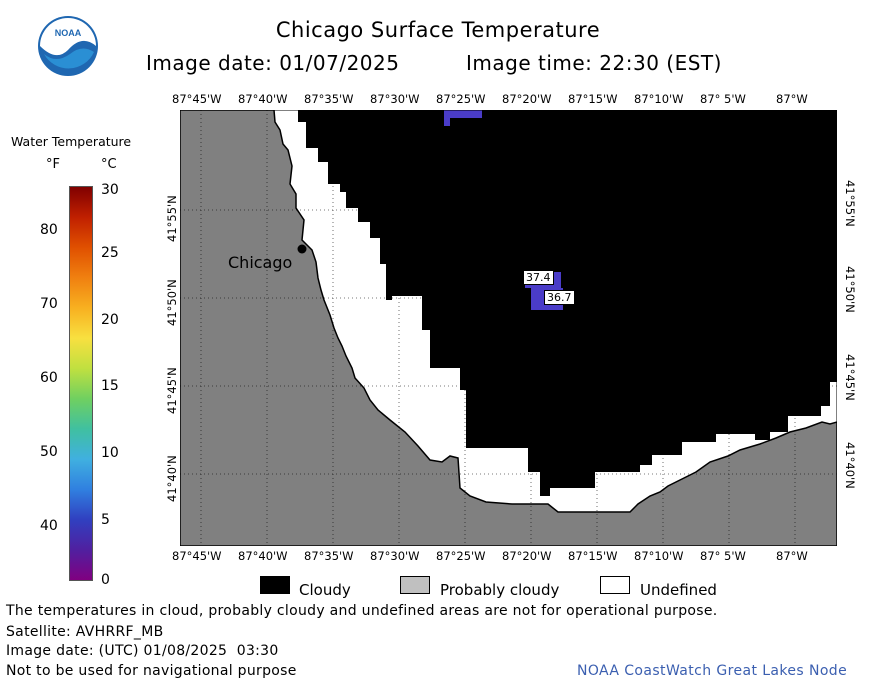  I want to click on lat-tick-label-left: 41°50'N, so click(172, 302).